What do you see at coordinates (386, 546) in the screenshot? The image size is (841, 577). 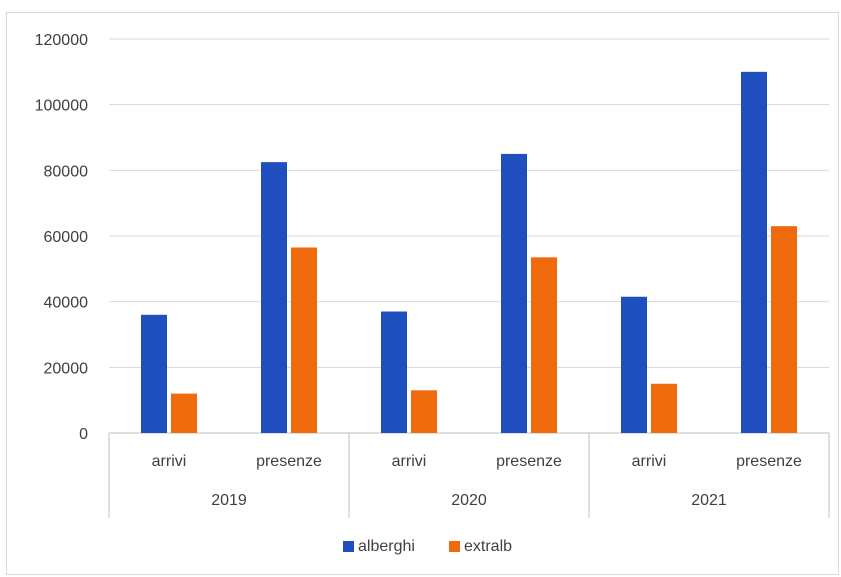 I see `legend-label: alberghi` at bounding box center [386, 546].